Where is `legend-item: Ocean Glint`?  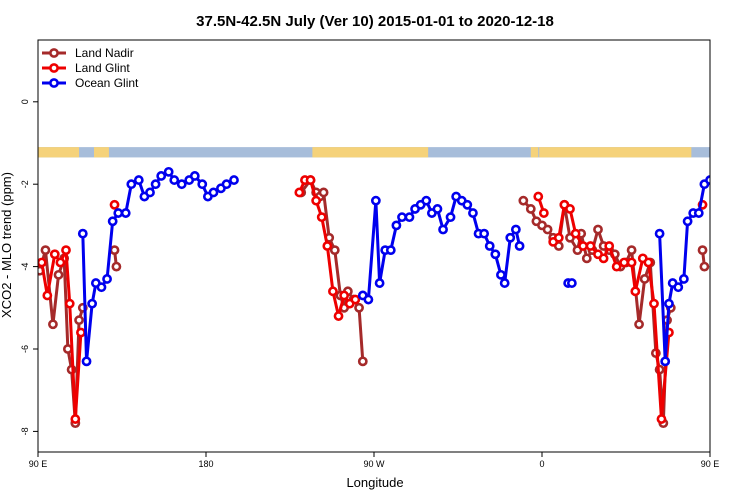
legend-item: Ocean Glint is located at coordinates (90, 83).